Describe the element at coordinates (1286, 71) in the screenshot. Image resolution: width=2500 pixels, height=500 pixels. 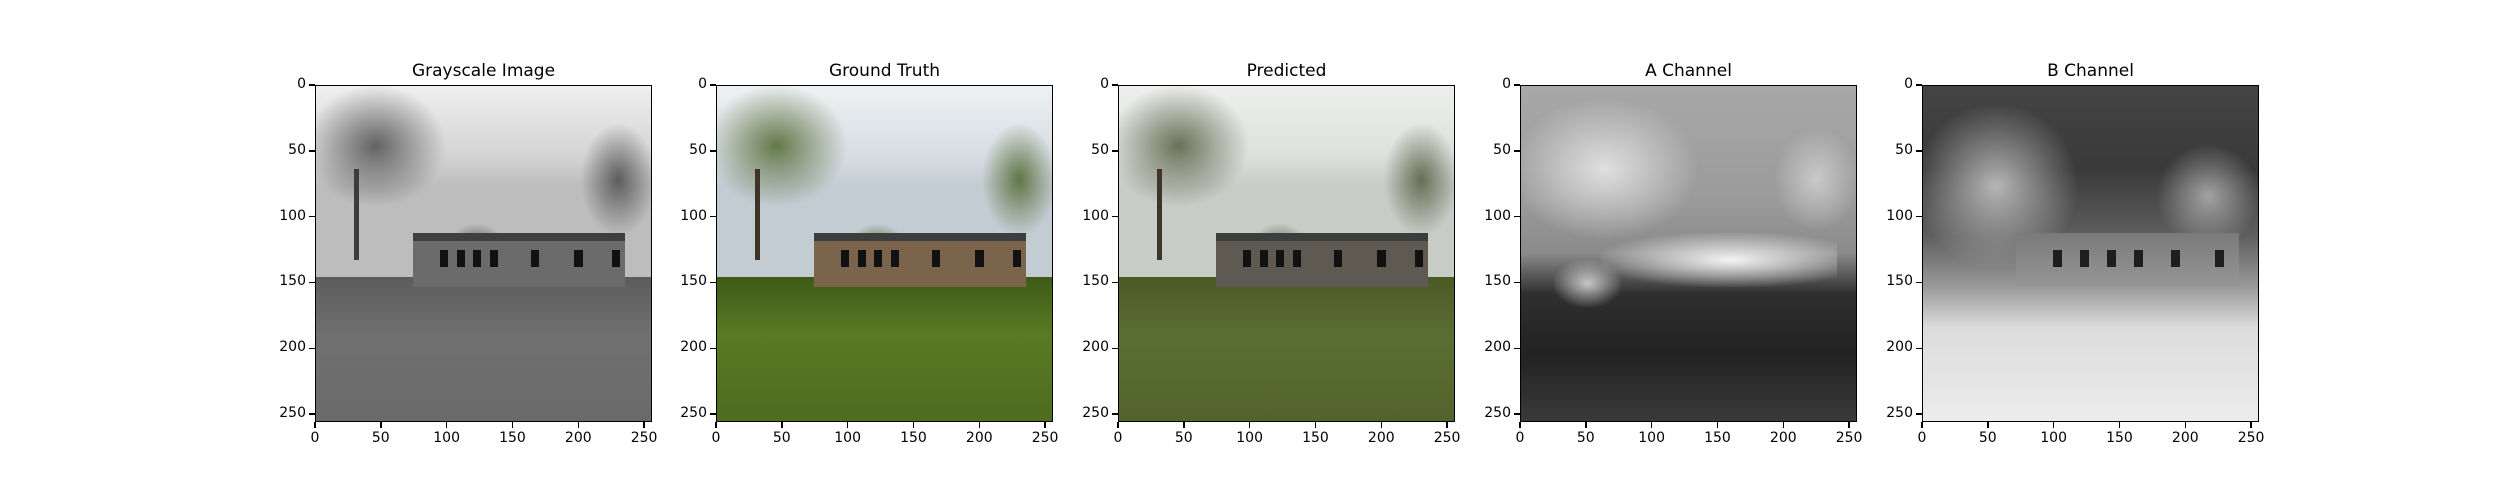
I see `panel-title: Predicted` at that location.